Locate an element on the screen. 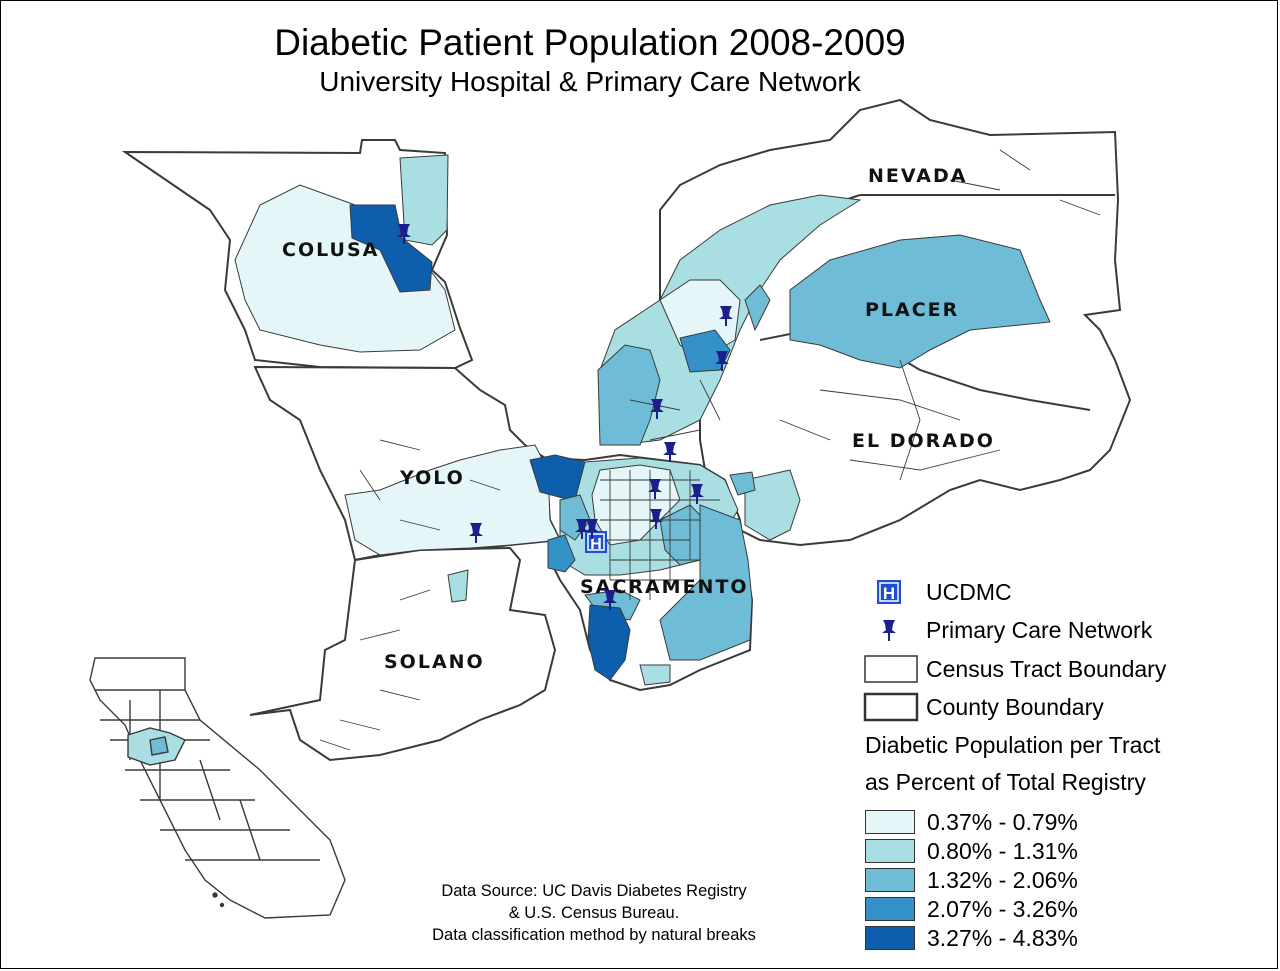 The height and width of the screenshot is (971, 1280). ucdmc-hospital-icon: H is located at coordinates (596, 542).